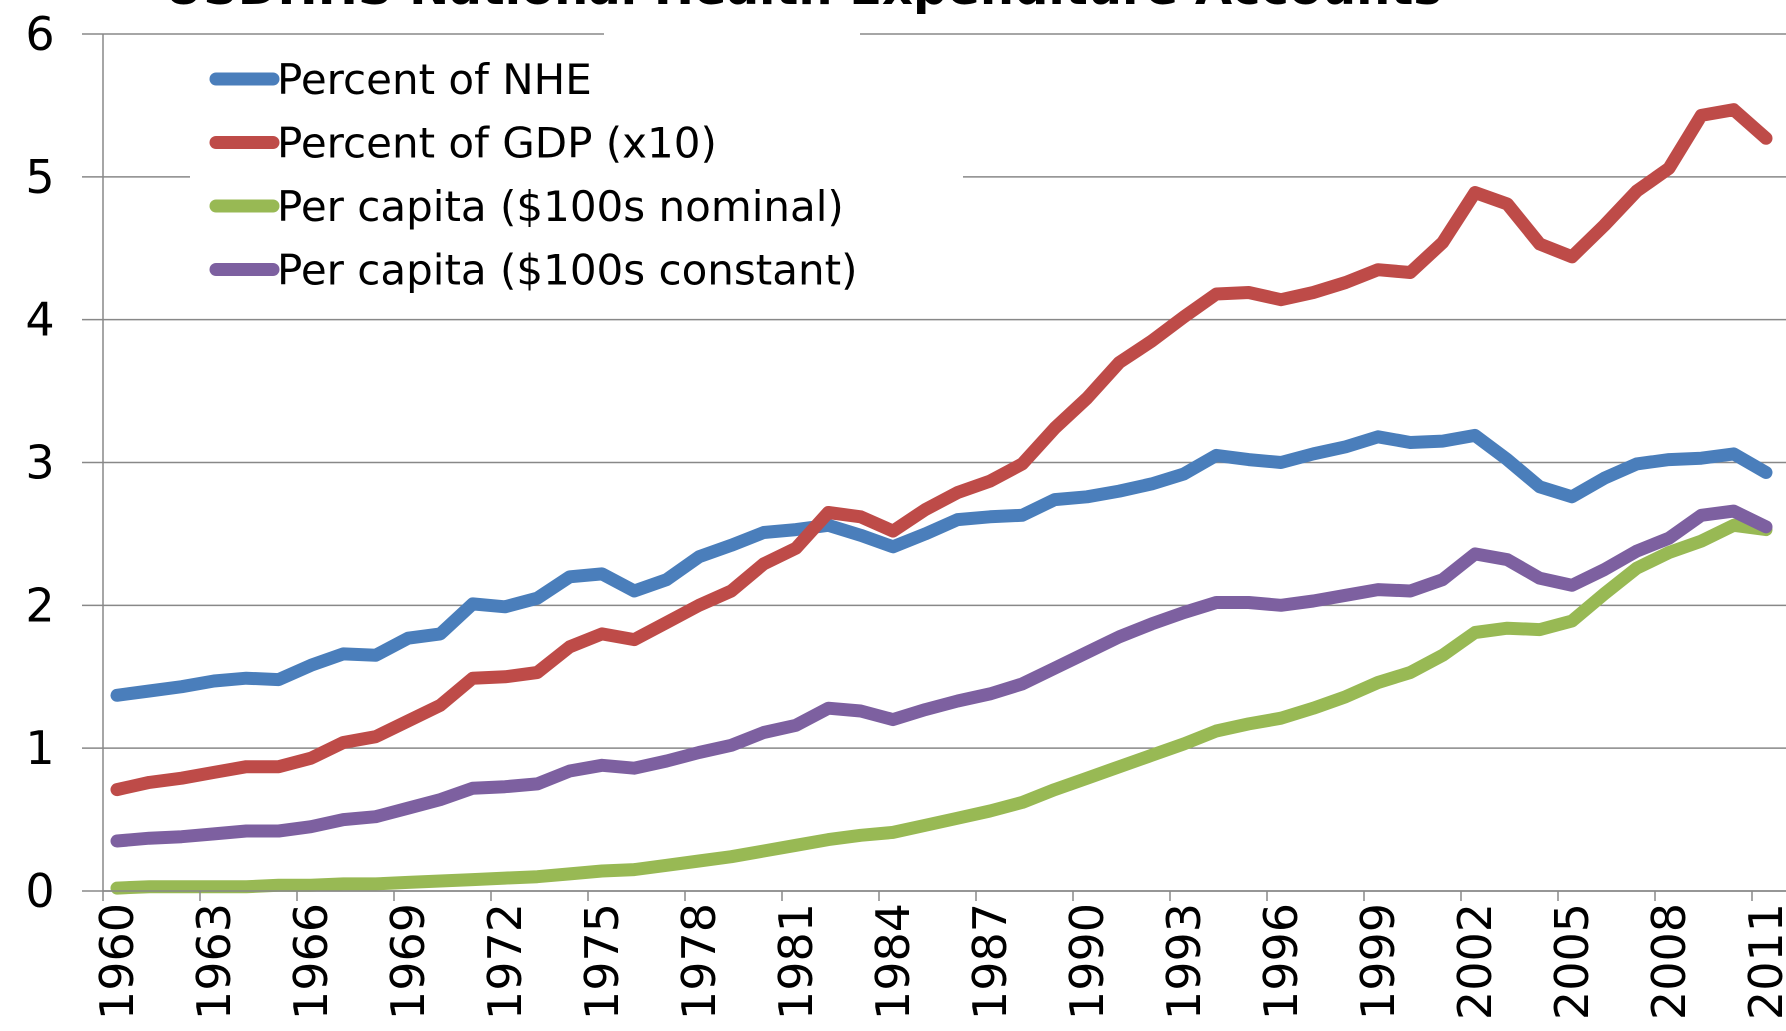  What do you see at coordinates (1669, 961) in the screenshot?
I see `x-tick-label: 2008` at bounding box center [1669, 961].